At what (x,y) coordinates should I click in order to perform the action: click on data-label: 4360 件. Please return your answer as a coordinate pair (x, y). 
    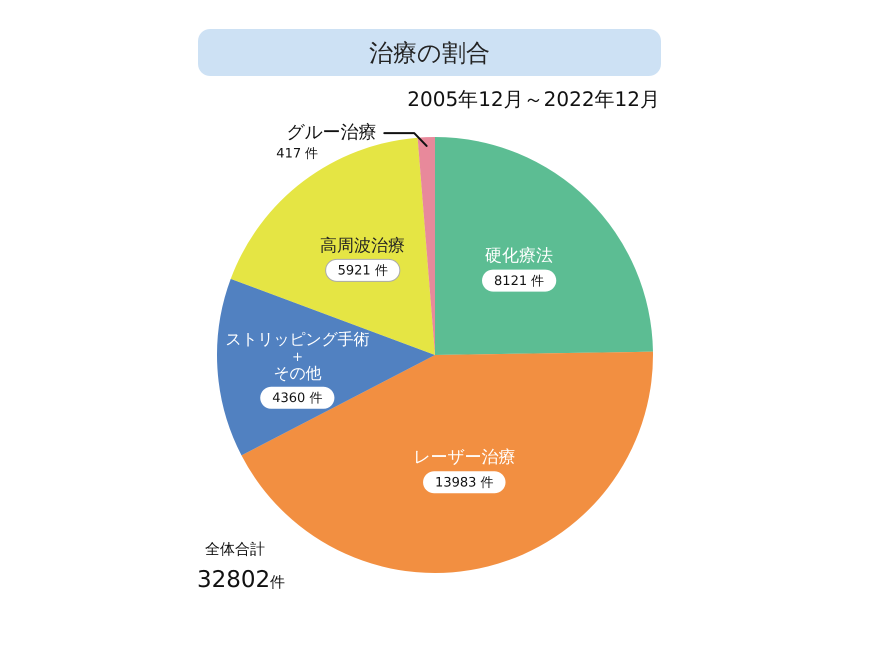
    Looking at the image, I should click on (297, 398).